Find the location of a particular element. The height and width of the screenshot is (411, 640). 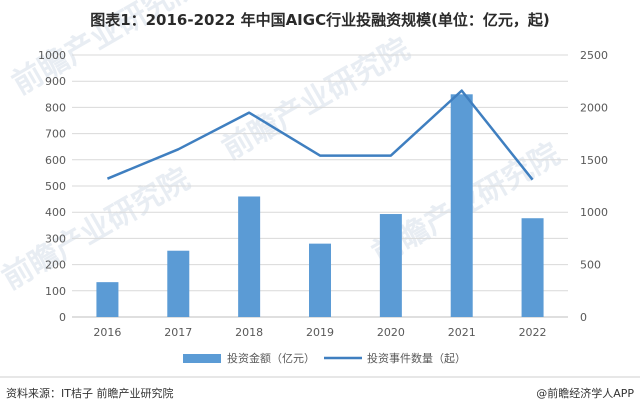

x-tick-label: 2017 is located at coordinates (178, 332).